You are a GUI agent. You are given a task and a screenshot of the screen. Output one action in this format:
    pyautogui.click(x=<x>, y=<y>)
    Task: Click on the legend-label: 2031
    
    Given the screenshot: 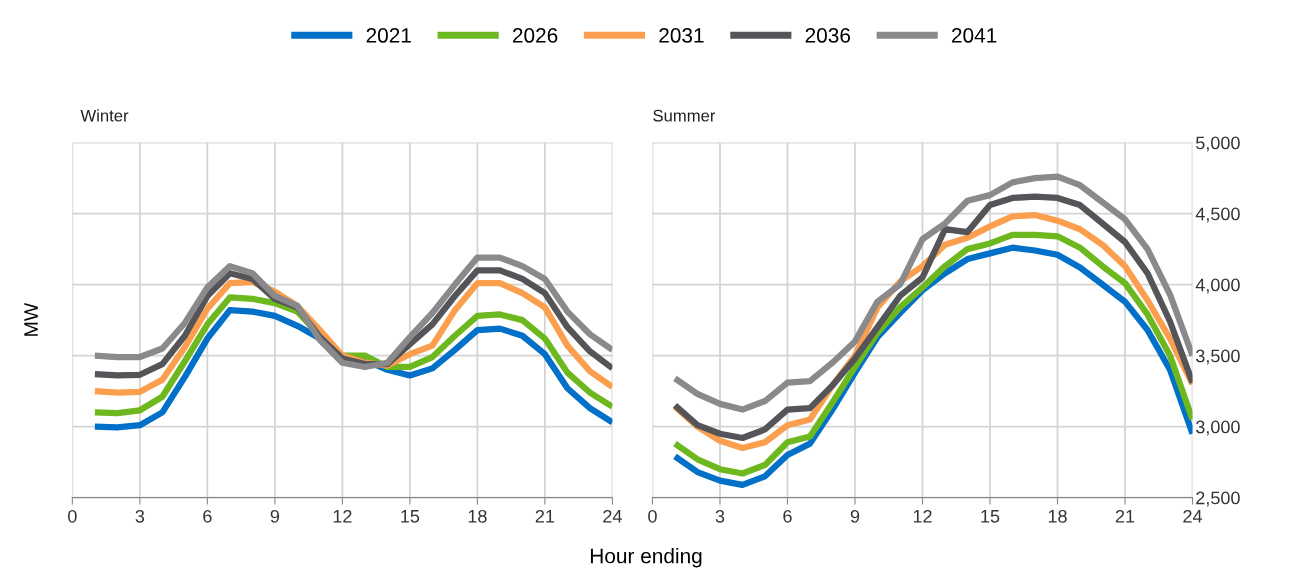 What is the action you would take?
    pyautogui.click(x=681, y=35)
    